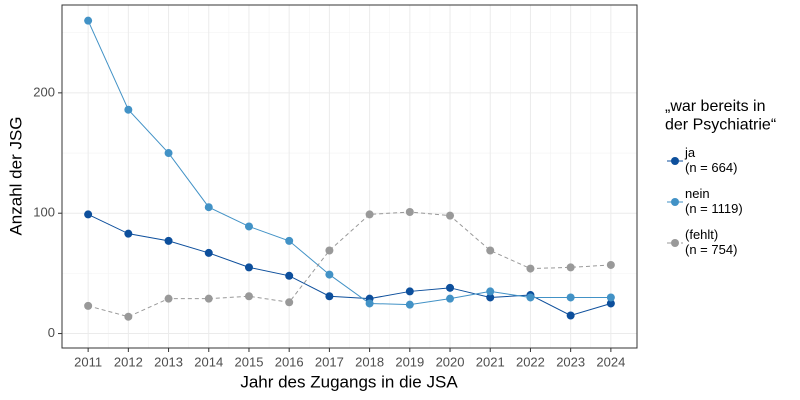 The image size is (800, 400). Describe the element at coordinates (44, 91) in the screenshot. I see `y-tick-label: 200` at that location.